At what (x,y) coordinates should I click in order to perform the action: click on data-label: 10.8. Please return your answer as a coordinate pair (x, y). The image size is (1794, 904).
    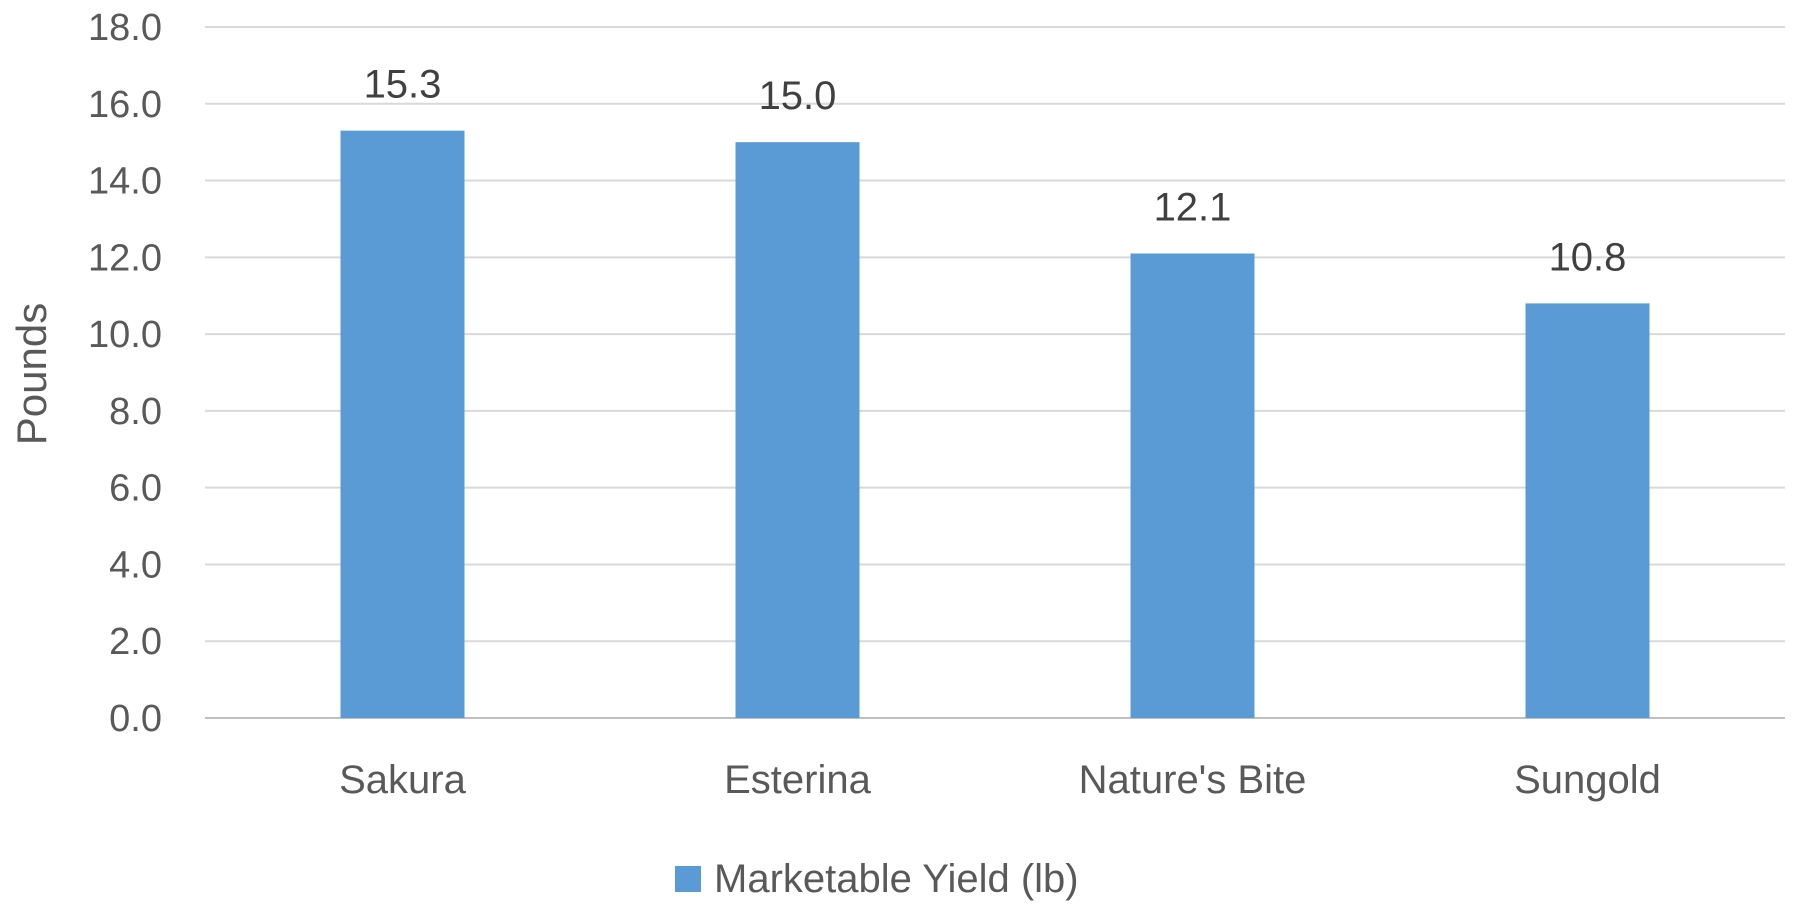
    Looking at the image, I should click on (1588, 257).